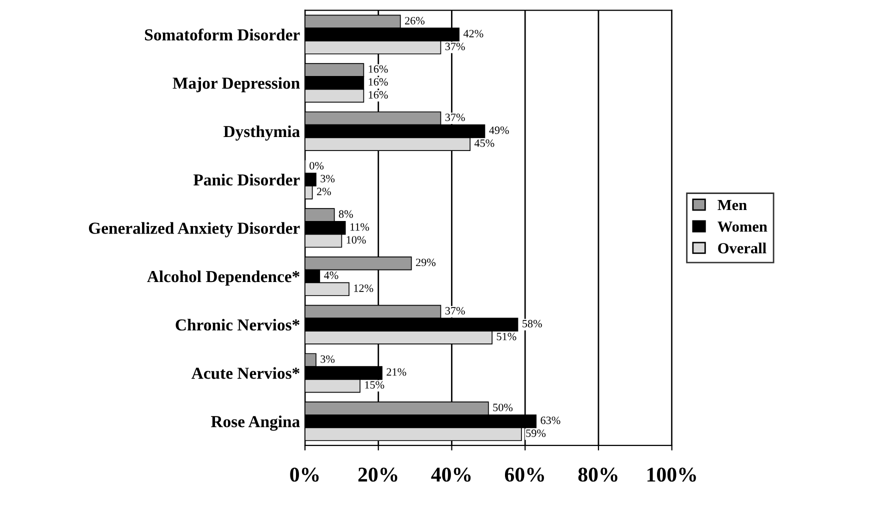 This screenshot has height=518, width=884. What do you see at coordinates (742, 248) in the screenshot?
I see `legend-label: Overall` at bounding box center [742, 248].